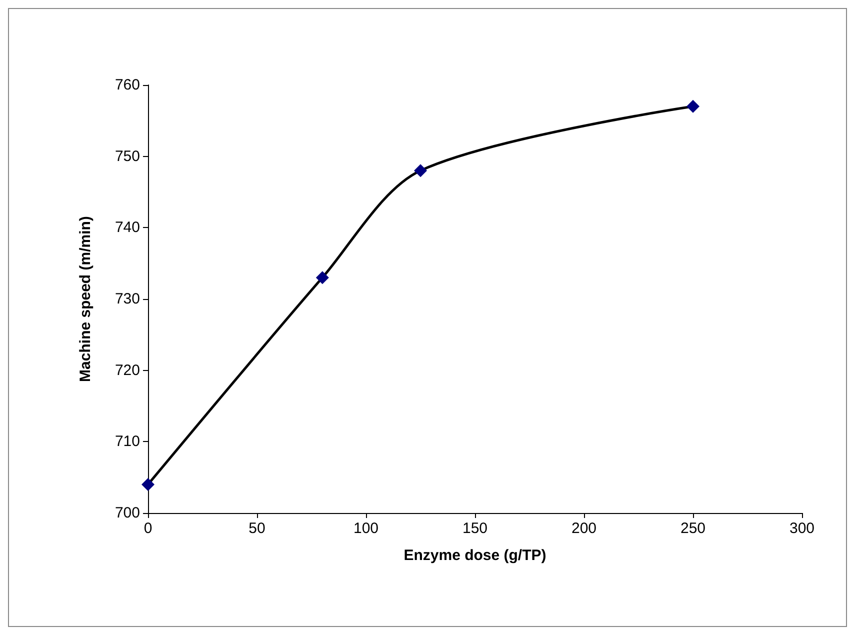 The width and height of the screenshot is (849, 629). I want to click on y-tick-label: 710, so click(127, 441).